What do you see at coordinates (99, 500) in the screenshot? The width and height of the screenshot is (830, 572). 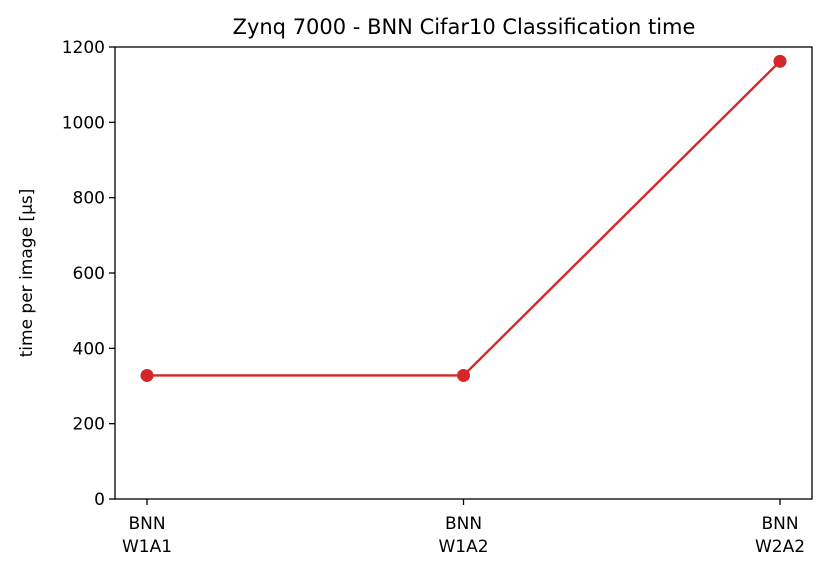 I see `y-tick-label: 0` at bounding box center [99, 500].